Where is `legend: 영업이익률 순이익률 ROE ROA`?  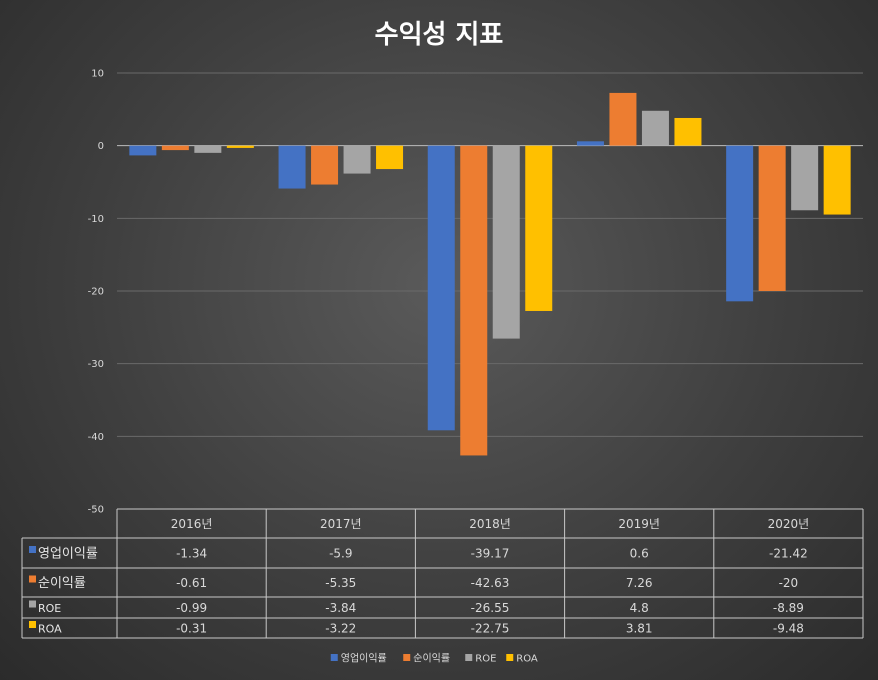 legend: 영업이익률 순이익률 ROE ROA is located at coordinates (434, 658).